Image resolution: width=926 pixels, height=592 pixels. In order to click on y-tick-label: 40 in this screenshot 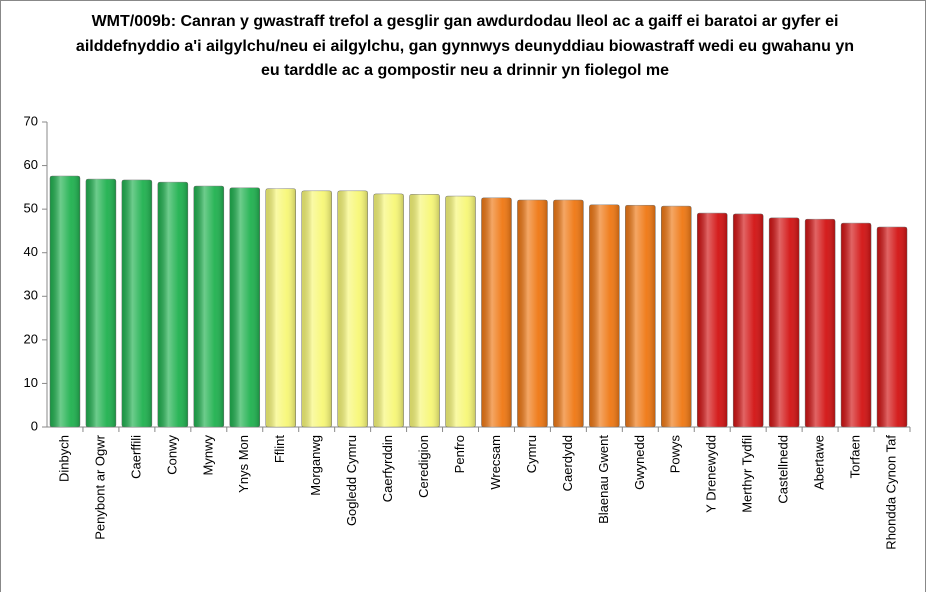, I will do `click(31, 251)`.